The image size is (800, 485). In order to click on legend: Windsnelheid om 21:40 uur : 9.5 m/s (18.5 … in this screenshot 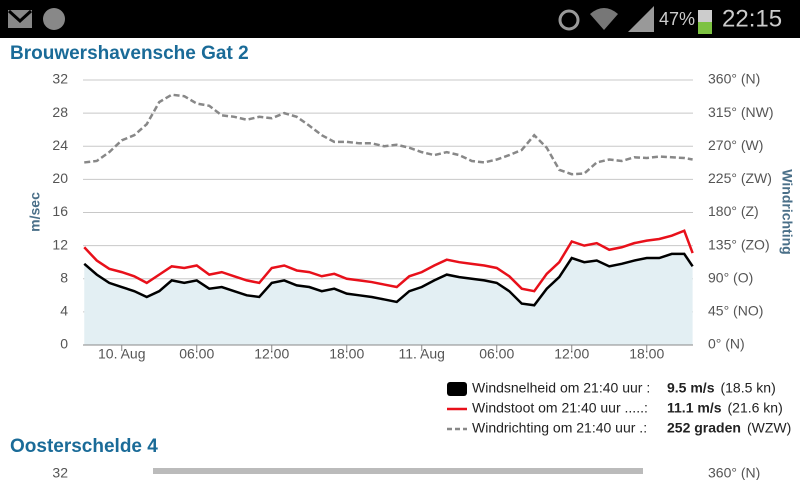, I will do `click(619, 408)`.